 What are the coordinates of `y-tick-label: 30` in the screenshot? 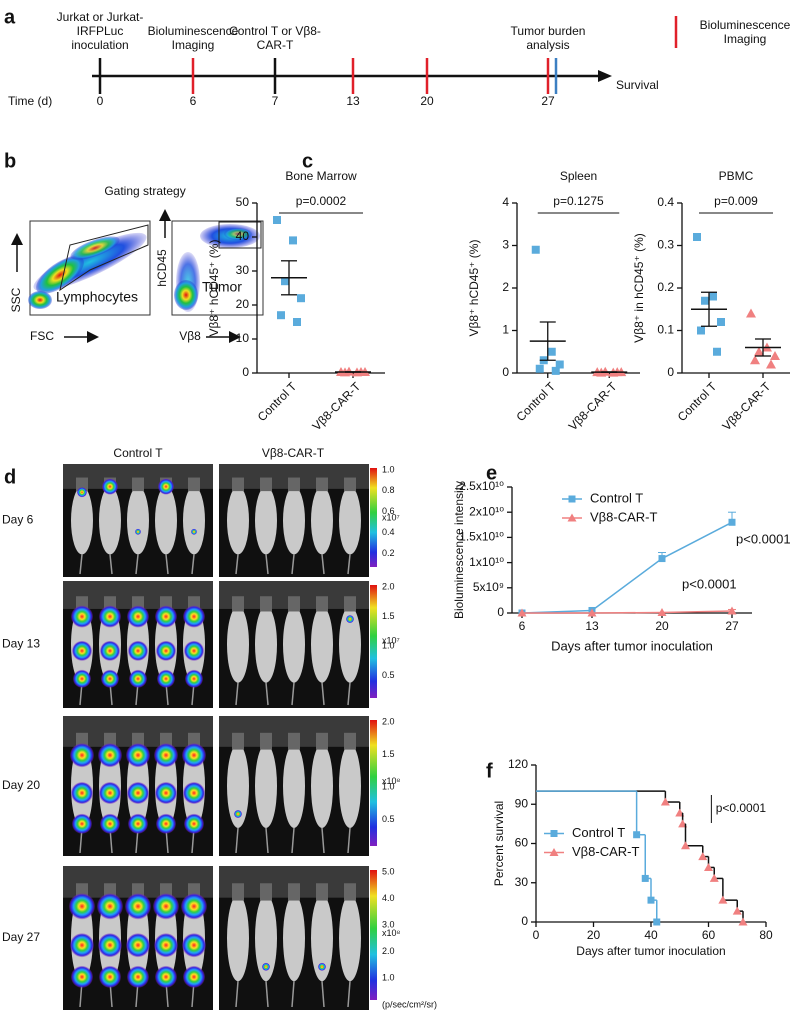 It's located at (243, 270).